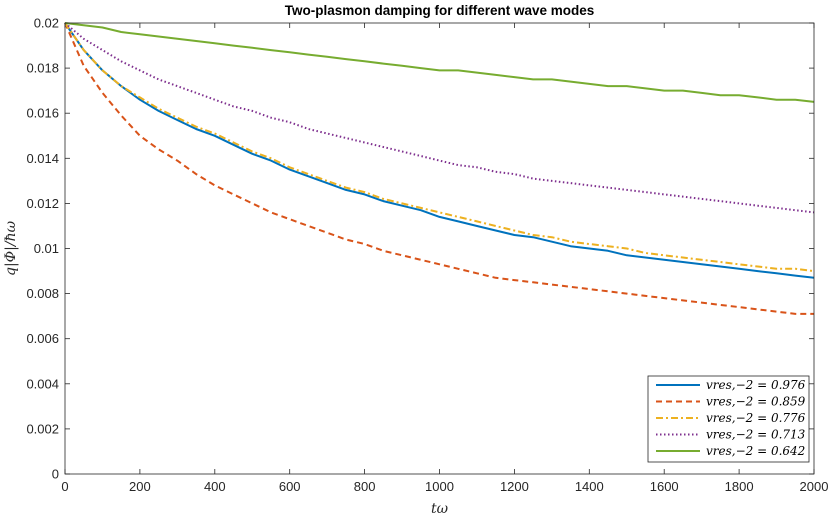 The image size is (830, 519). I want to click on y-axis-label: q|Φ|/ħω, so click(11, 248).